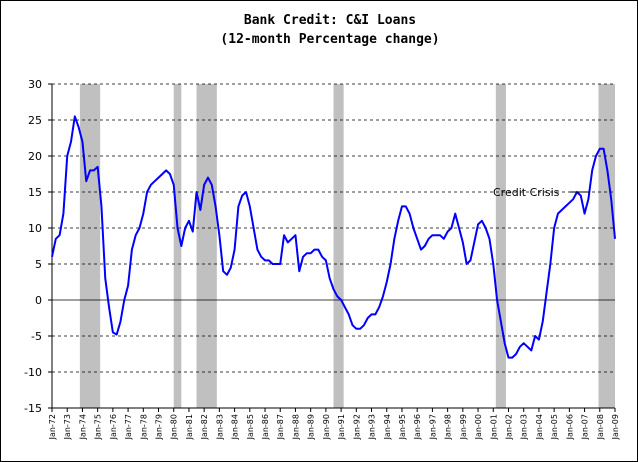 The image size is (638, 462). Describe the element at coordinates (113, 427) in the screenshot. I see `x-tick-label: Jan-76` at that location.